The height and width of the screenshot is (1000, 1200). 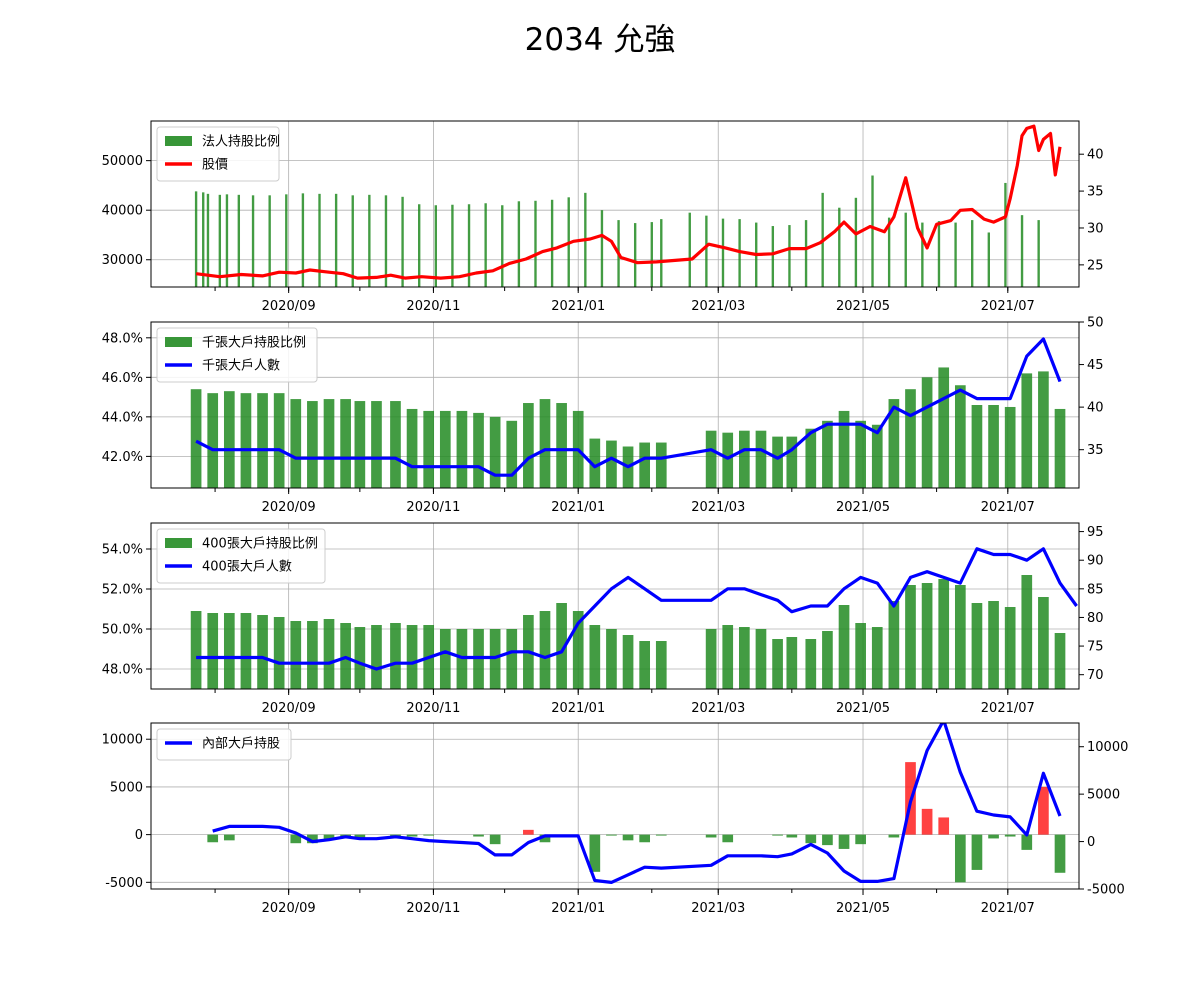 What do you see at coordinates (122, 161) in the screenshot?
I see `y-tick-label: 50000` at bounding box center [122, 161].